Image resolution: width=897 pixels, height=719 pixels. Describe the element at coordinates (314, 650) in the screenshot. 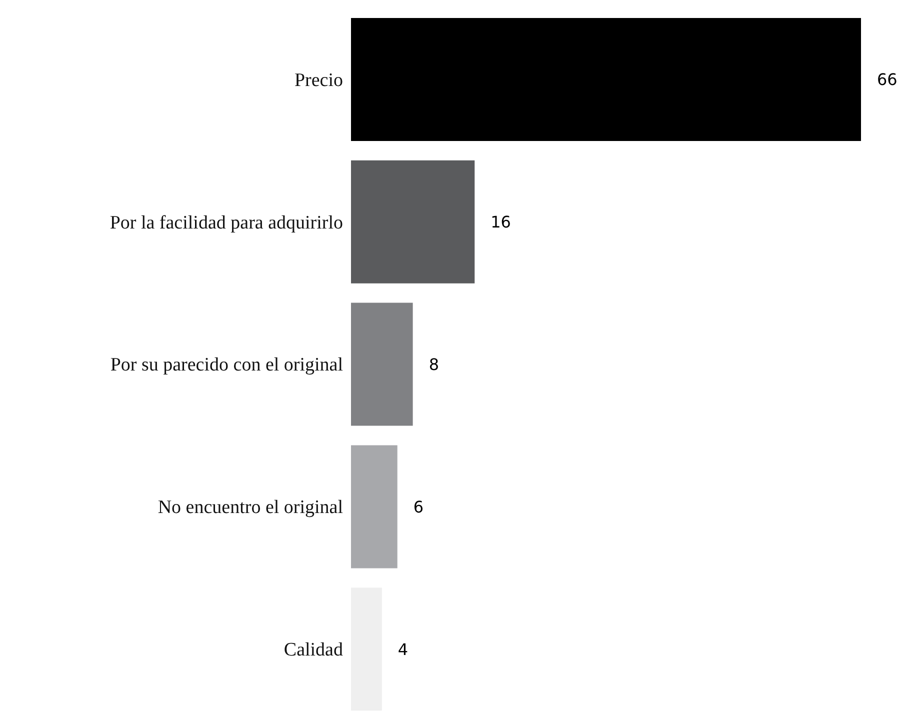

I see `y-tick-label: Calidad` at that location.